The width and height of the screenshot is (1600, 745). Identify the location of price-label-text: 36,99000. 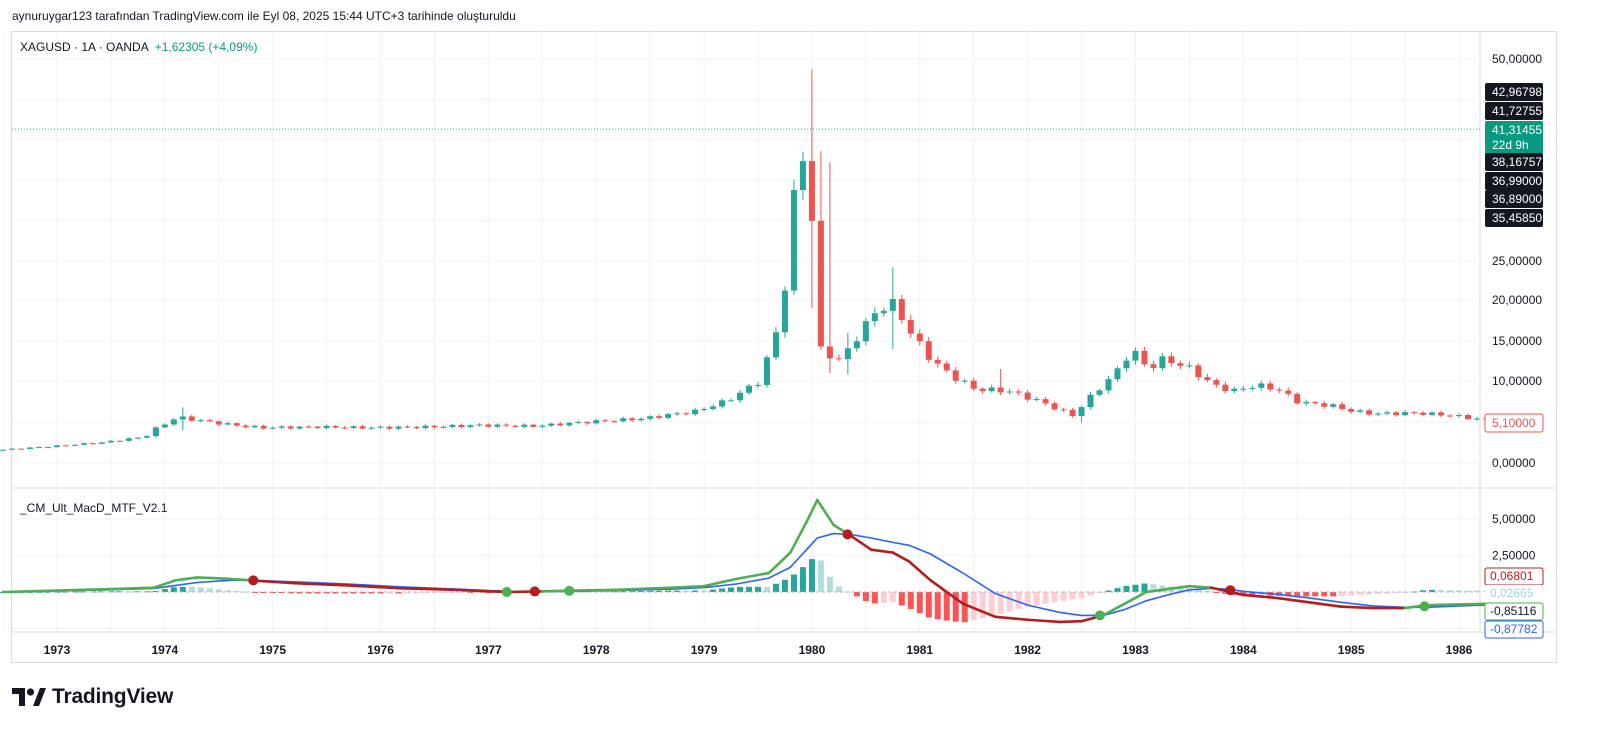
(1517, 181).